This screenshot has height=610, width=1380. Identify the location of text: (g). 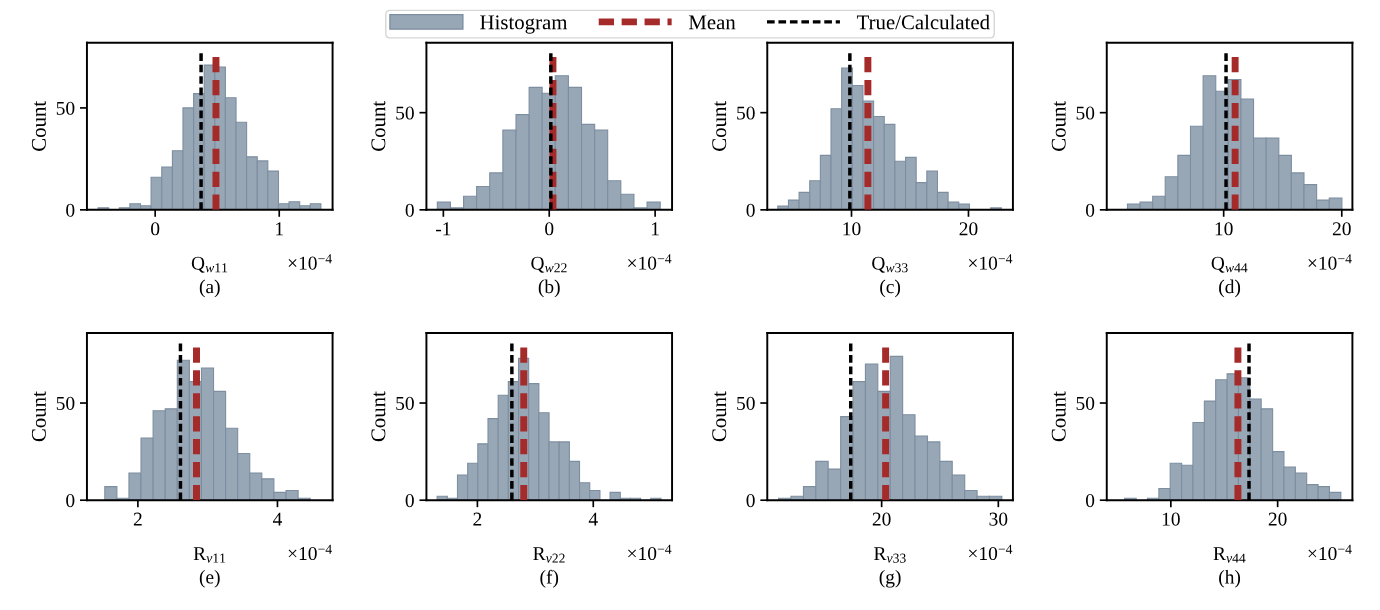
(890, 578).